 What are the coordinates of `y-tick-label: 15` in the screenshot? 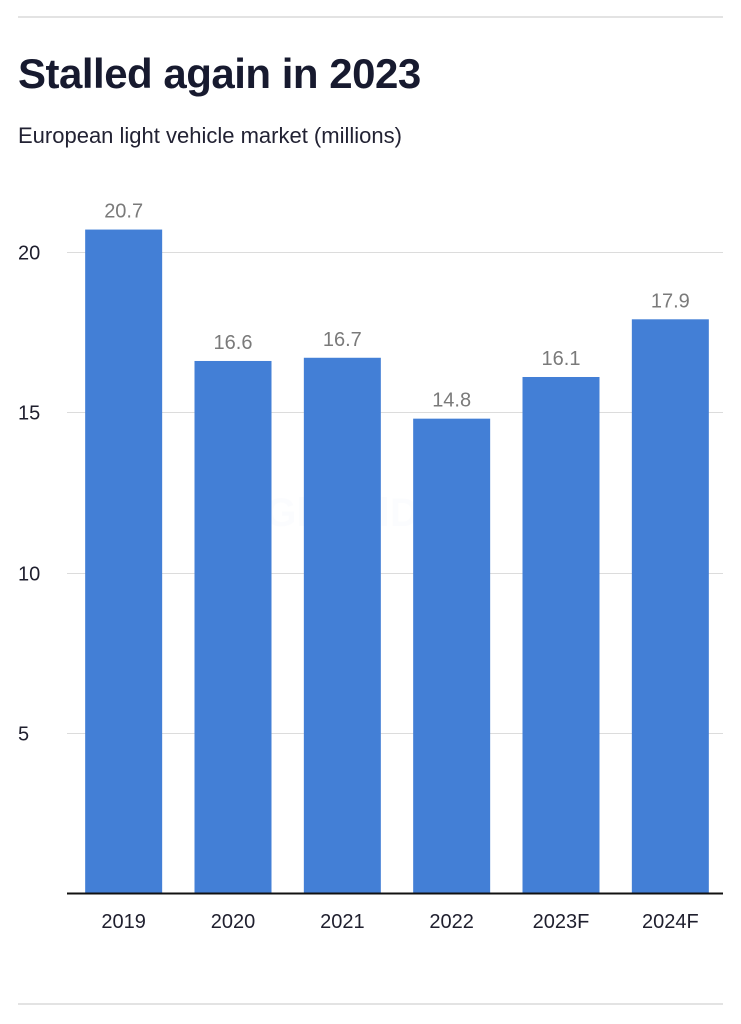 It's located at (29, 414).